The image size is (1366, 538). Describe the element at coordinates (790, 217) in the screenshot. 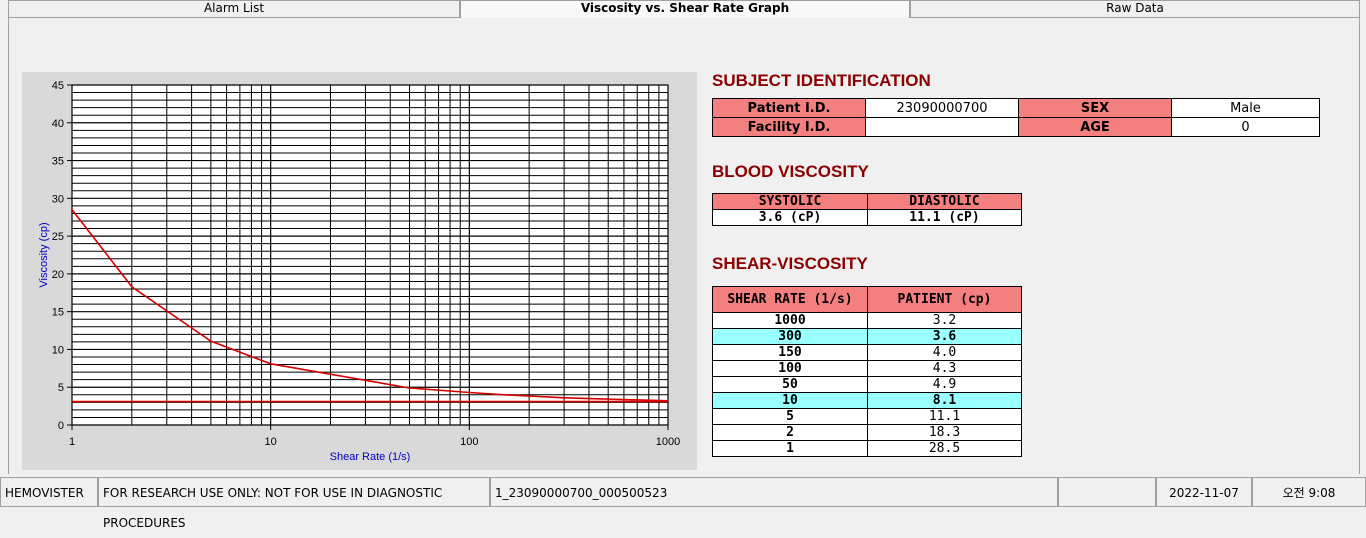

I see `value: 3.6 (cP)` at that location.